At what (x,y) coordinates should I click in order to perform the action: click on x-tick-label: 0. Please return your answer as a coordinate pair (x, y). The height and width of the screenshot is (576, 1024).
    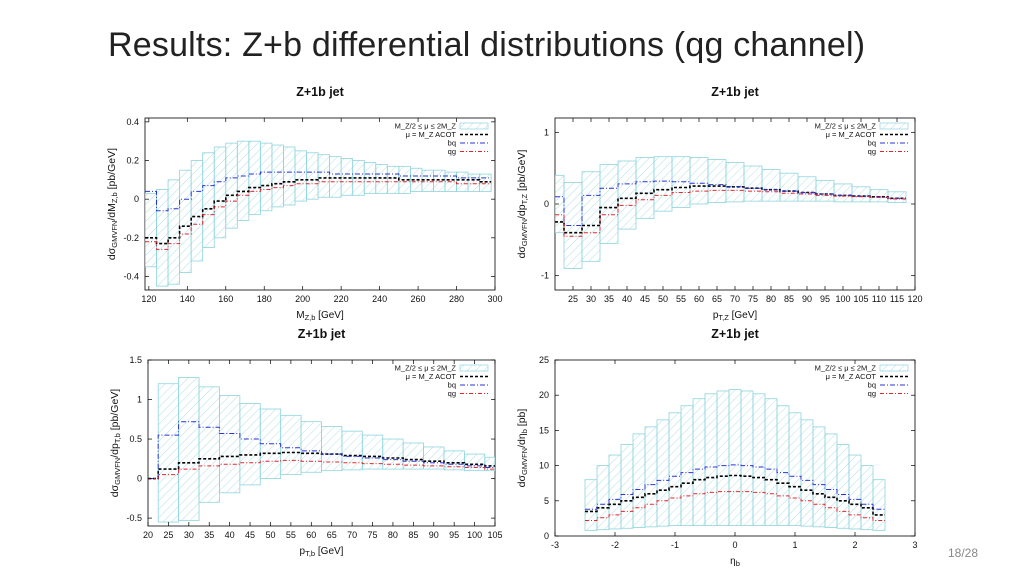
    Looking at the image, I should click on (734, 545).